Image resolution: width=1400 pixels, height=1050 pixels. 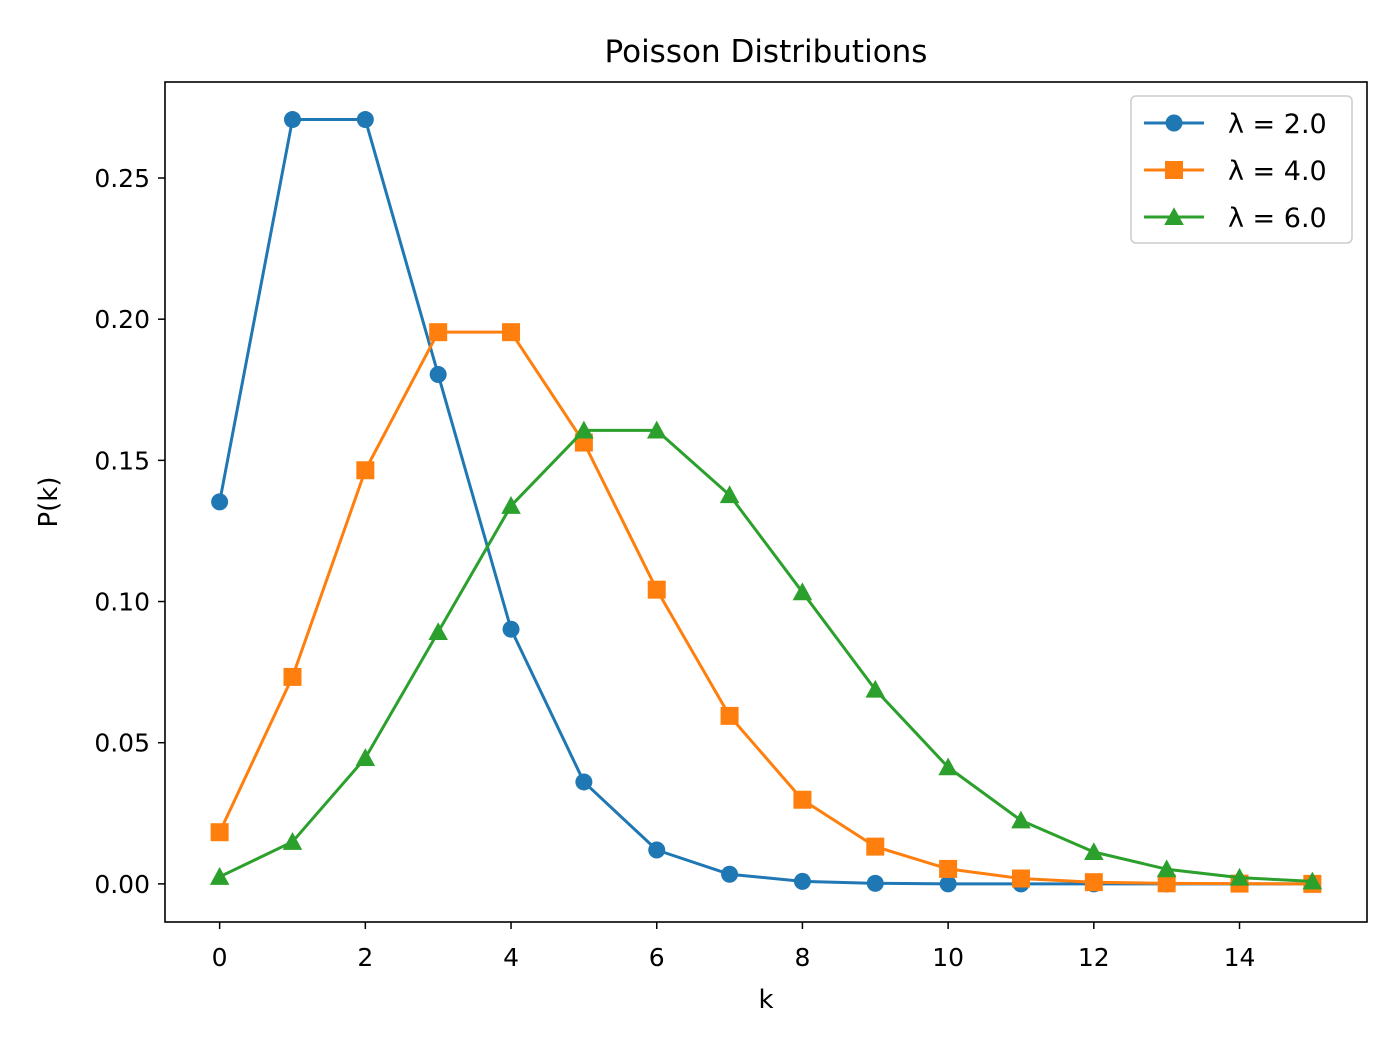 I want to click on y-tick-label: 0.15, so click(x=122, y=460).